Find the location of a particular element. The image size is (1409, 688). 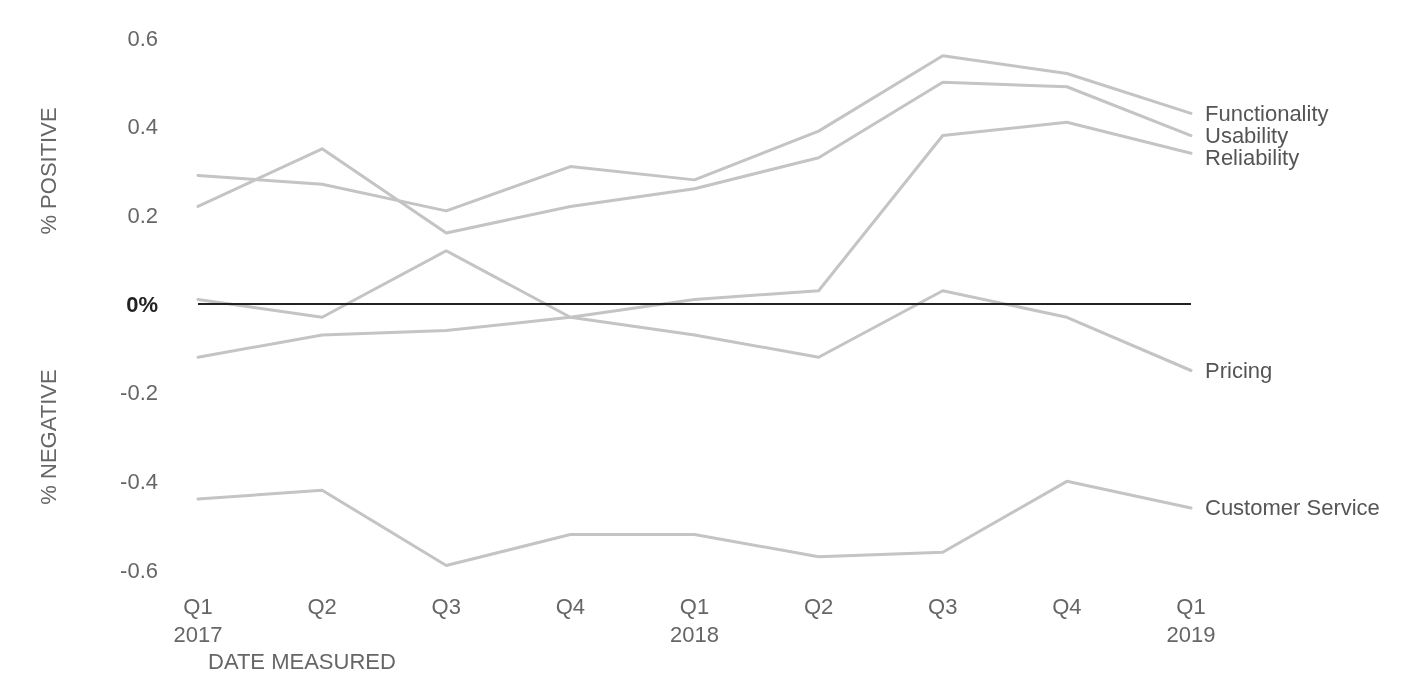

x-tick-label: Q1 2019 is located at coordinates (1191, 620).